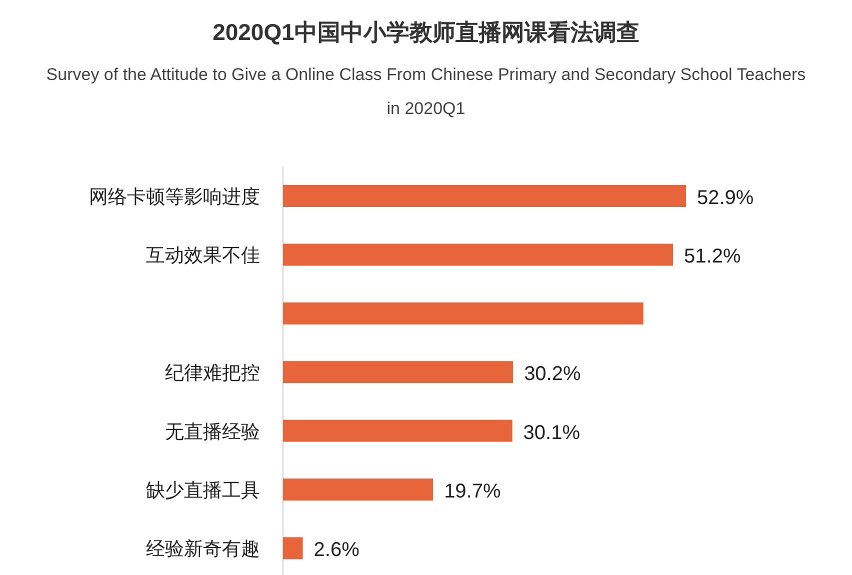 The height and width of the screenshot is (575, 852). I want to click on y-tick-label: 缺少直播工具, so click(203, 491).